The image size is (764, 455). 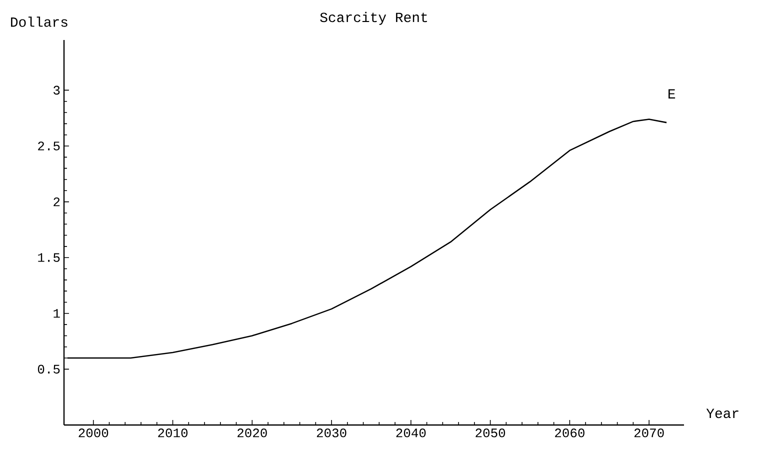 I want to click on chart-title: Scarcity Rent, so click(x=373, y=18).